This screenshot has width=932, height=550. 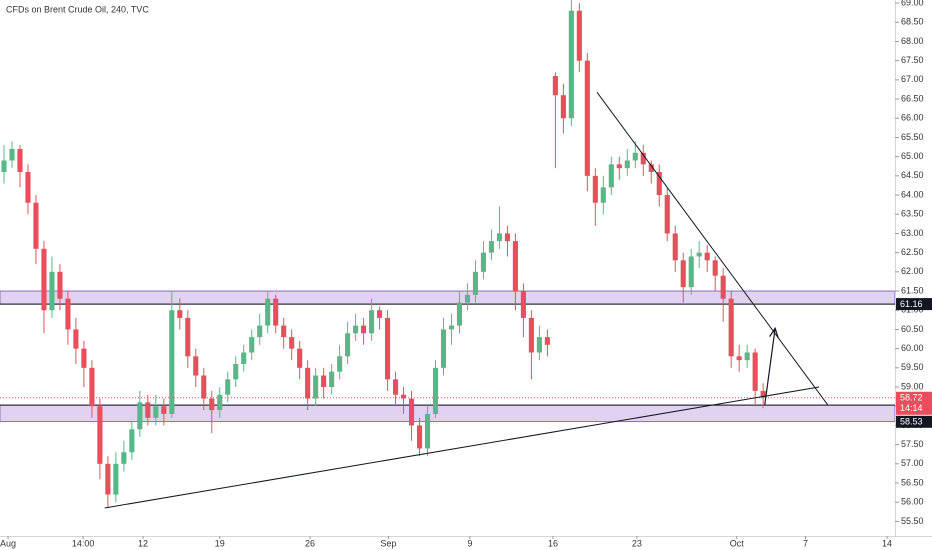 I want to click on y-tick-label: 57.50, so click(x=912, y=444).